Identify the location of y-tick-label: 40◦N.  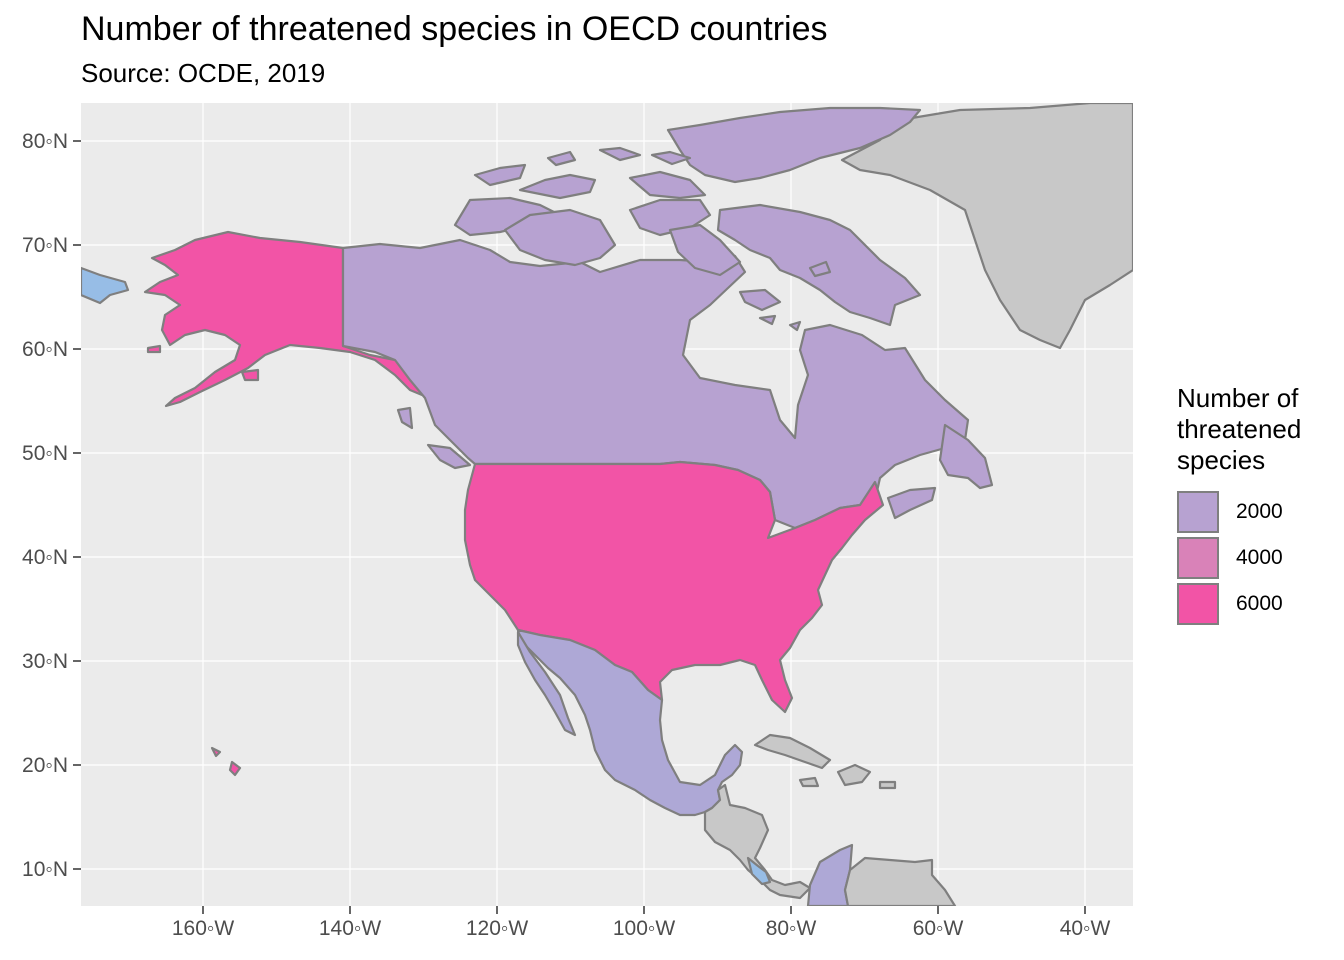
(45, 557).